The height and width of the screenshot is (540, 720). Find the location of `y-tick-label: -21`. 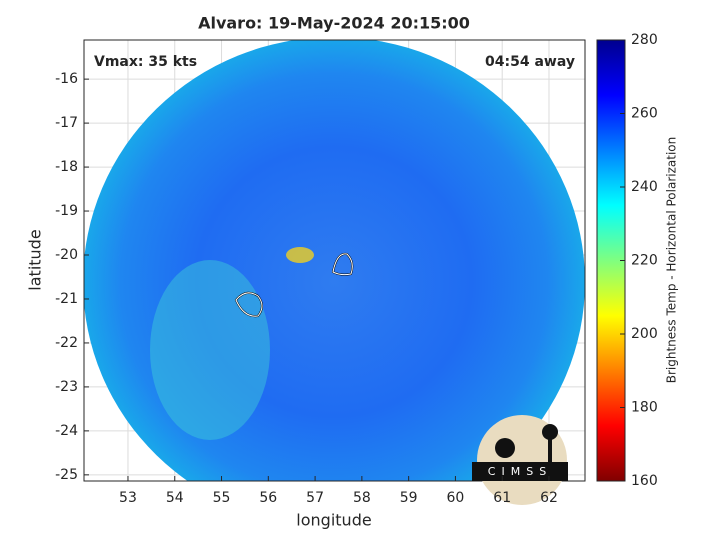

y-tick-label: -21 is located at coordinates (66, 299).